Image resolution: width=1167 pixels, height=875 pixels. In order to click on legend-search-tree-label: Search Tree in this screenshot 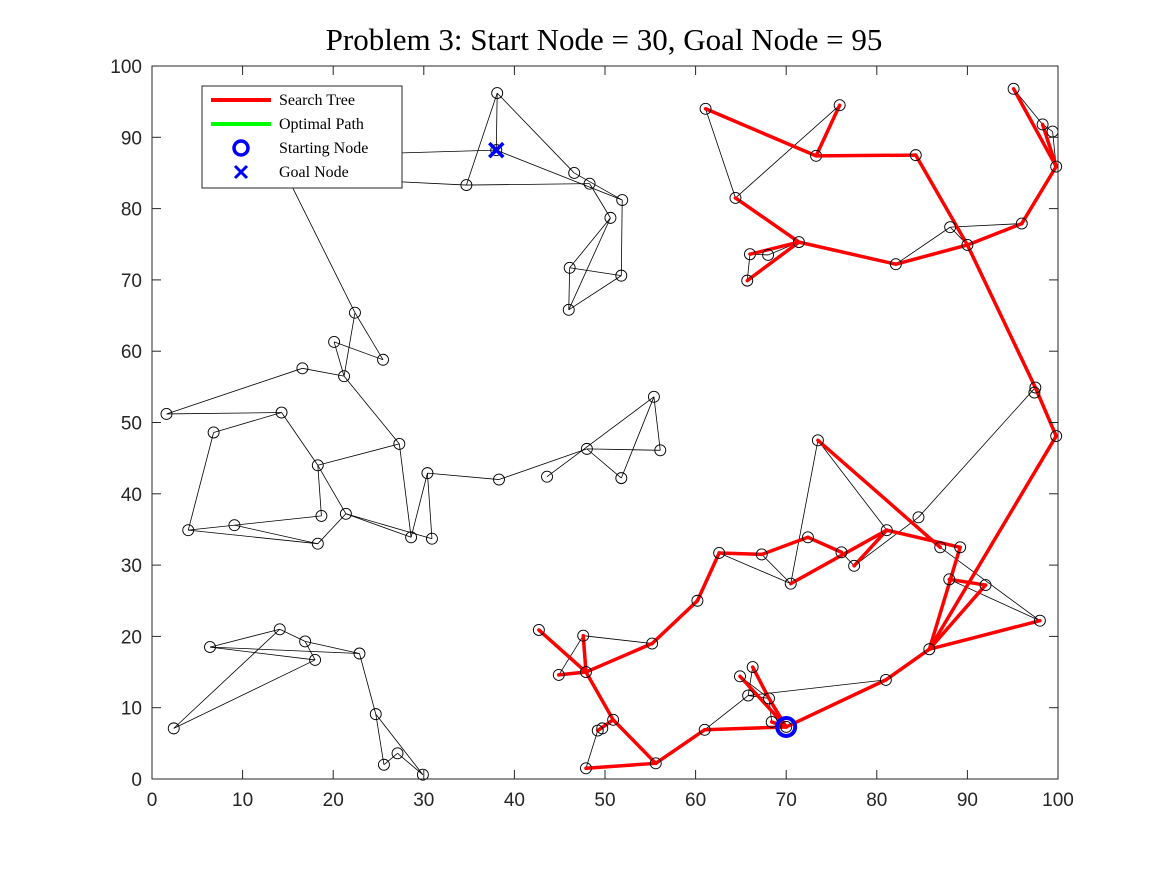, I will do `click(317, 100)`.